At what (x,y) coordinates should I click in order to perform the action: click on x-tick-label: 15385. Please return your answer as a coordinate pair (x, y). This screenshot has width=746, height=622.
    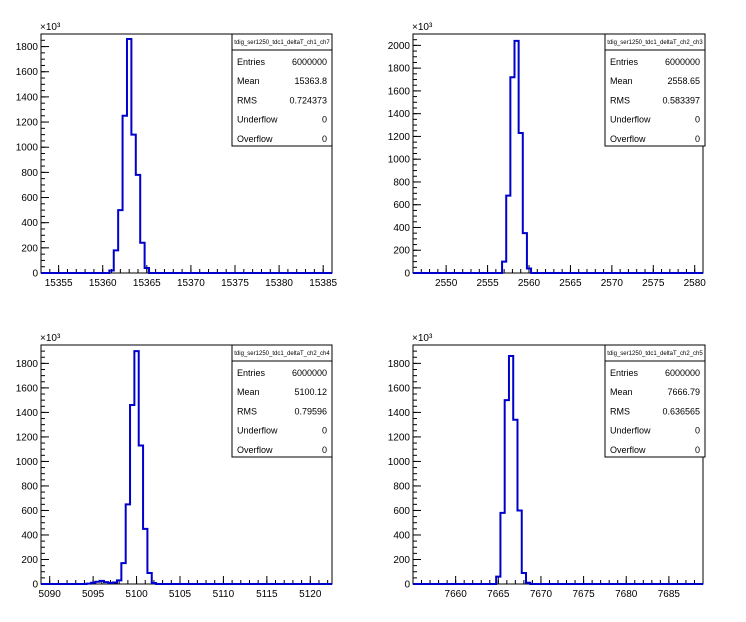
    Looking at the image, I should click on (323, 283).